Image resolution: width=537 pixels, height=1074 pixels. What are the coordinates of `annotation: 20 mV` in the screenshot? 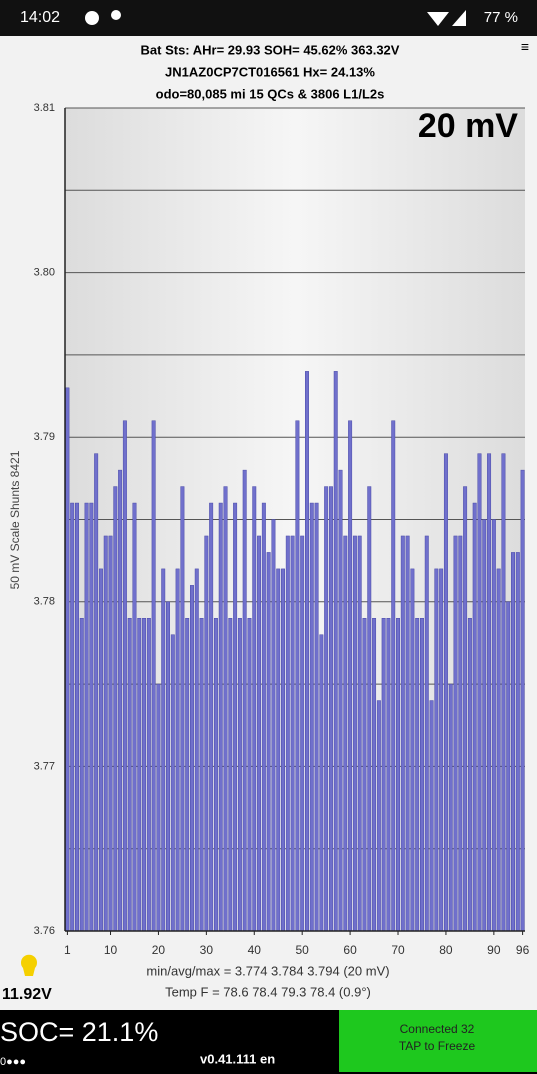 It's located at (468, 126).